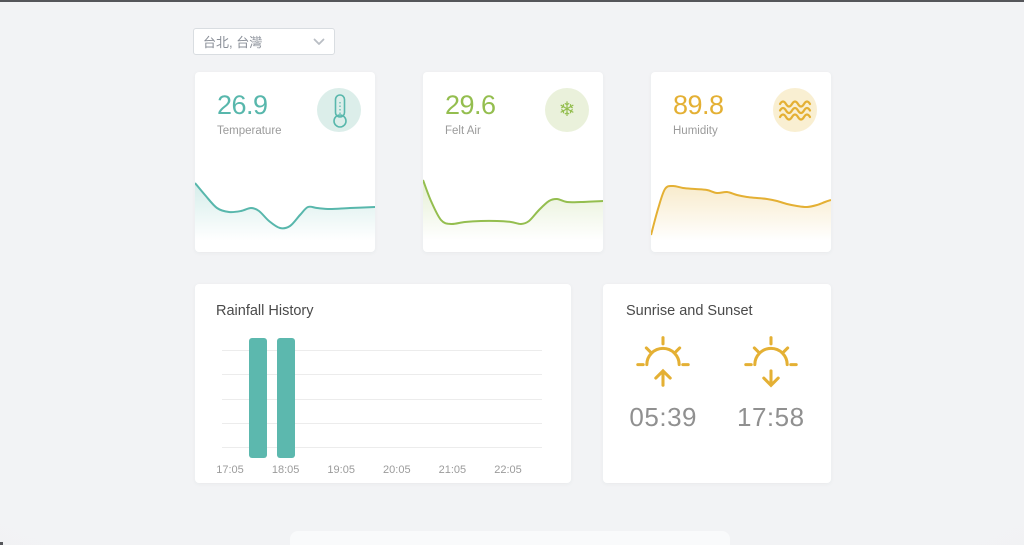 This screenshot has width=1024, height=545. Describe the element at coordinates (463, 131) in the screenshot. I see `felt-air-label: Felt Air` at that location.